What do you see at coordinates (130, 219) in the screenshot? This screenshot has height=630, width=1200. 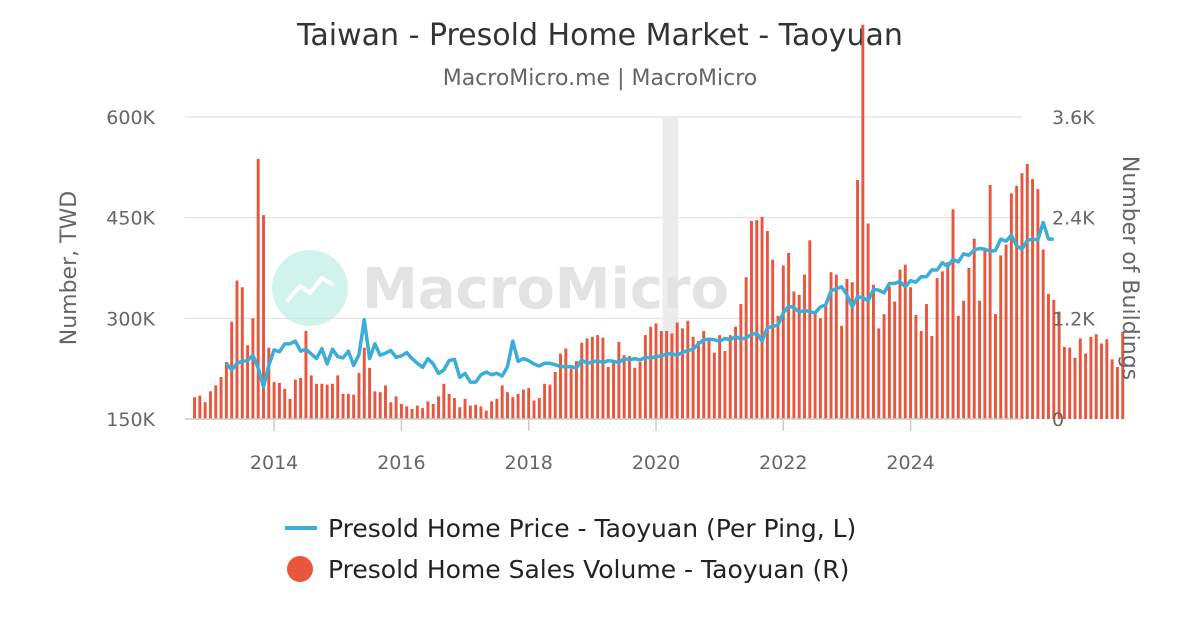 I see `left-tick-label: 450K` at bounding box center [130, 219].